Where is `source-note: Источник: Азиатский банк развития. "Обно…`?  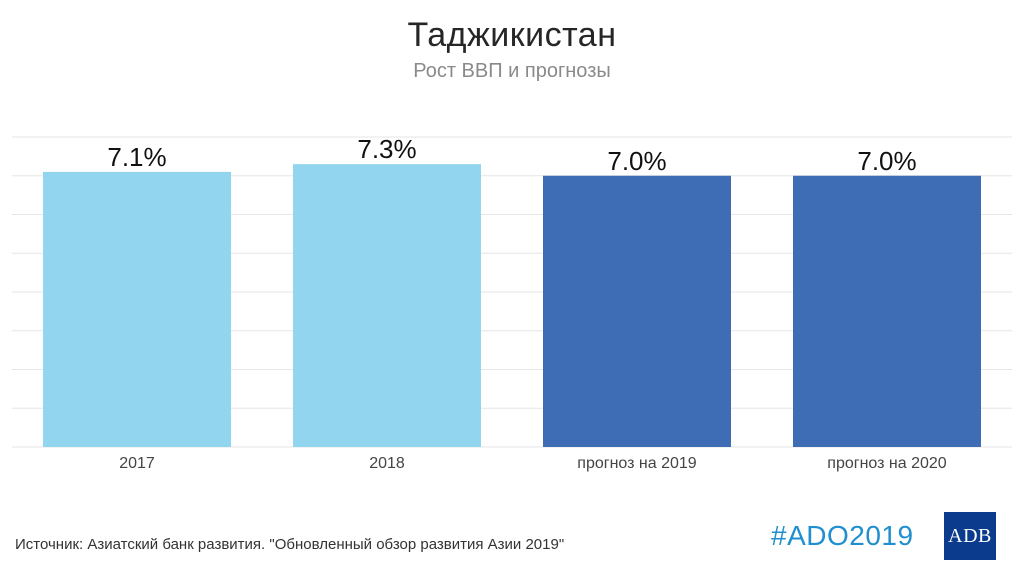
source-note: Источник: Азиатский банк развития. "Обно… is located at coordinates (290, 544).